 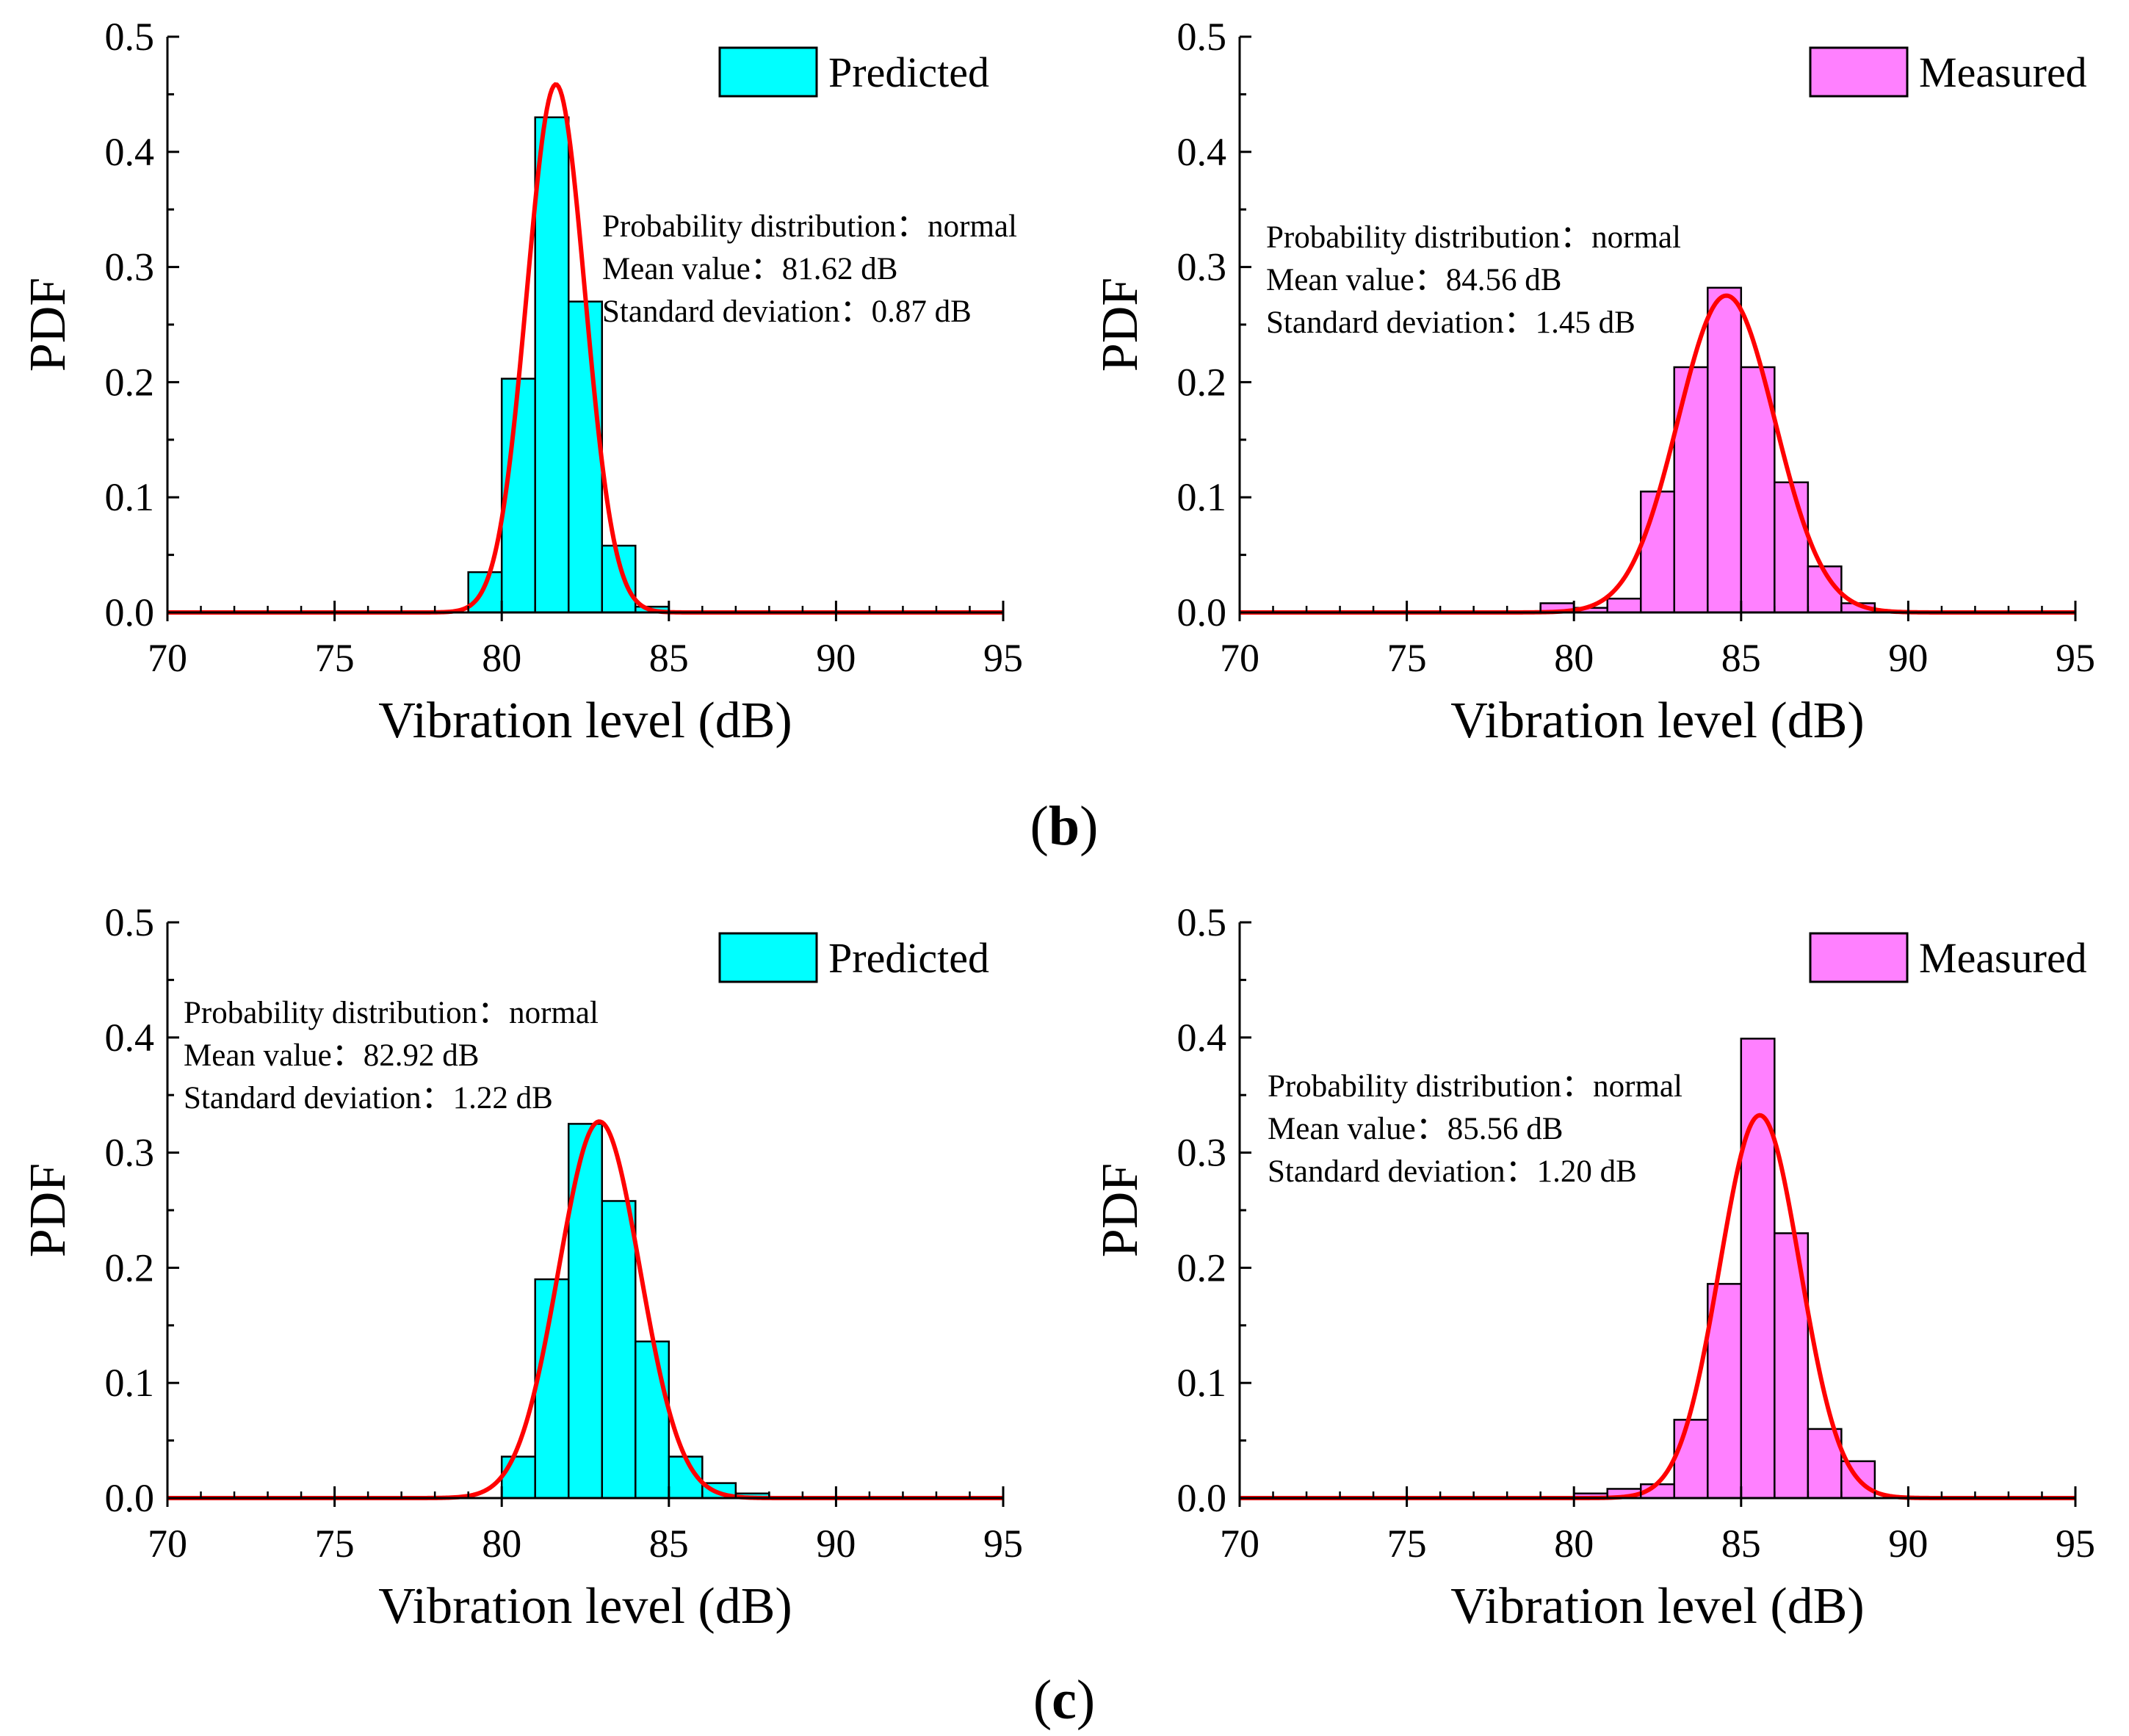 What do you see at coordinates (1064, 1700) in the screenshot?
I see `panel-label-c: (c)` at bounding box center [1064, 1700].